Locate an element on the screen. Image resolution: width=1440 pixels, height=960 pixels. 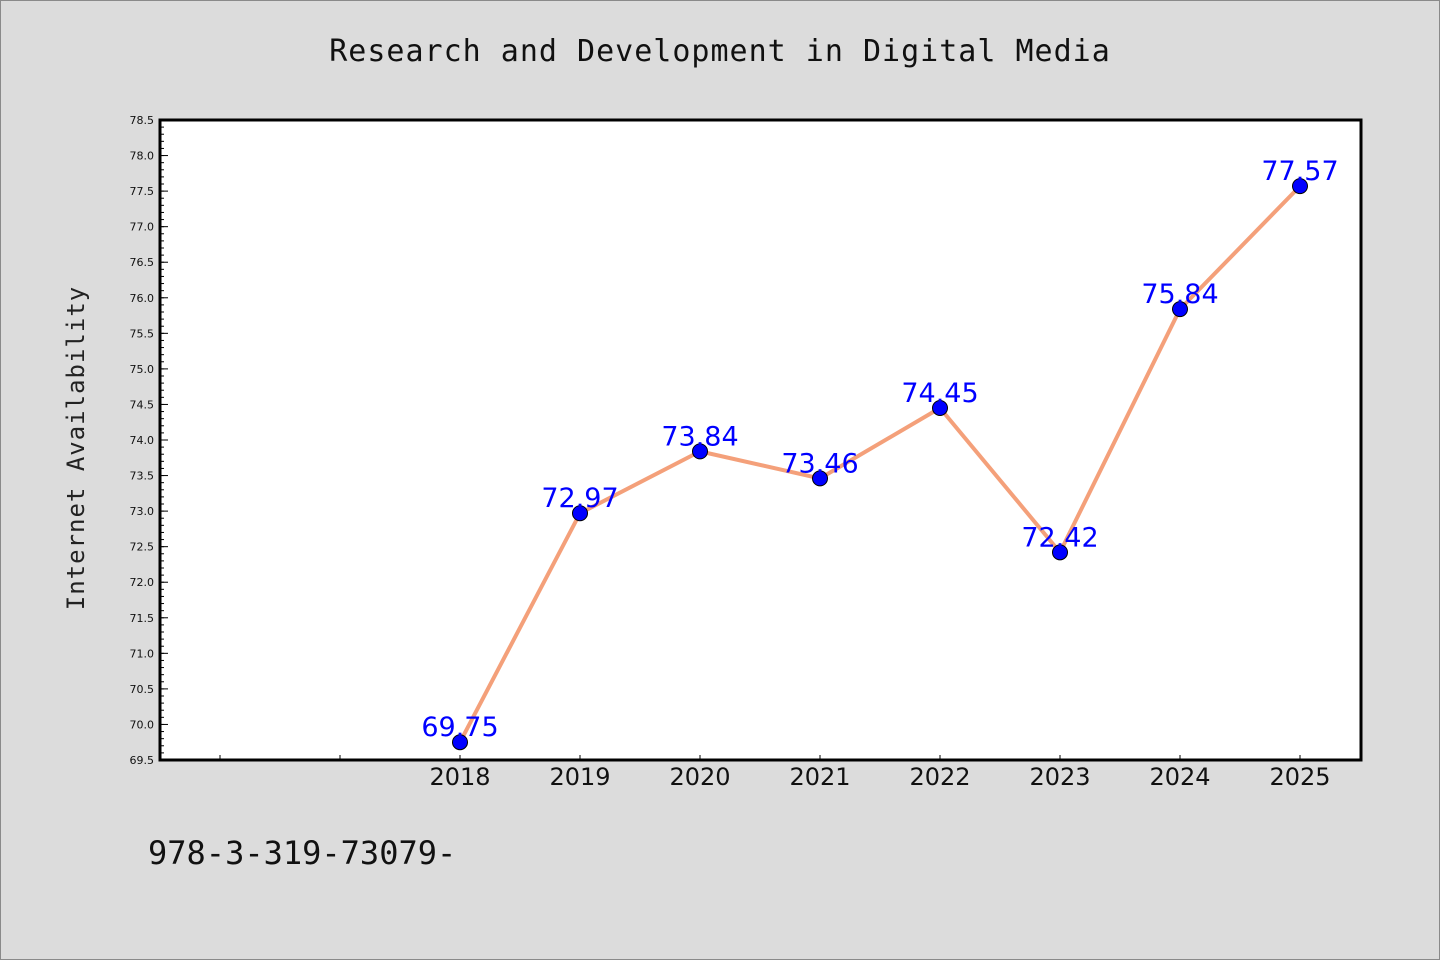
y-tick-label: 71.5 is located at coordinates (142, 618).